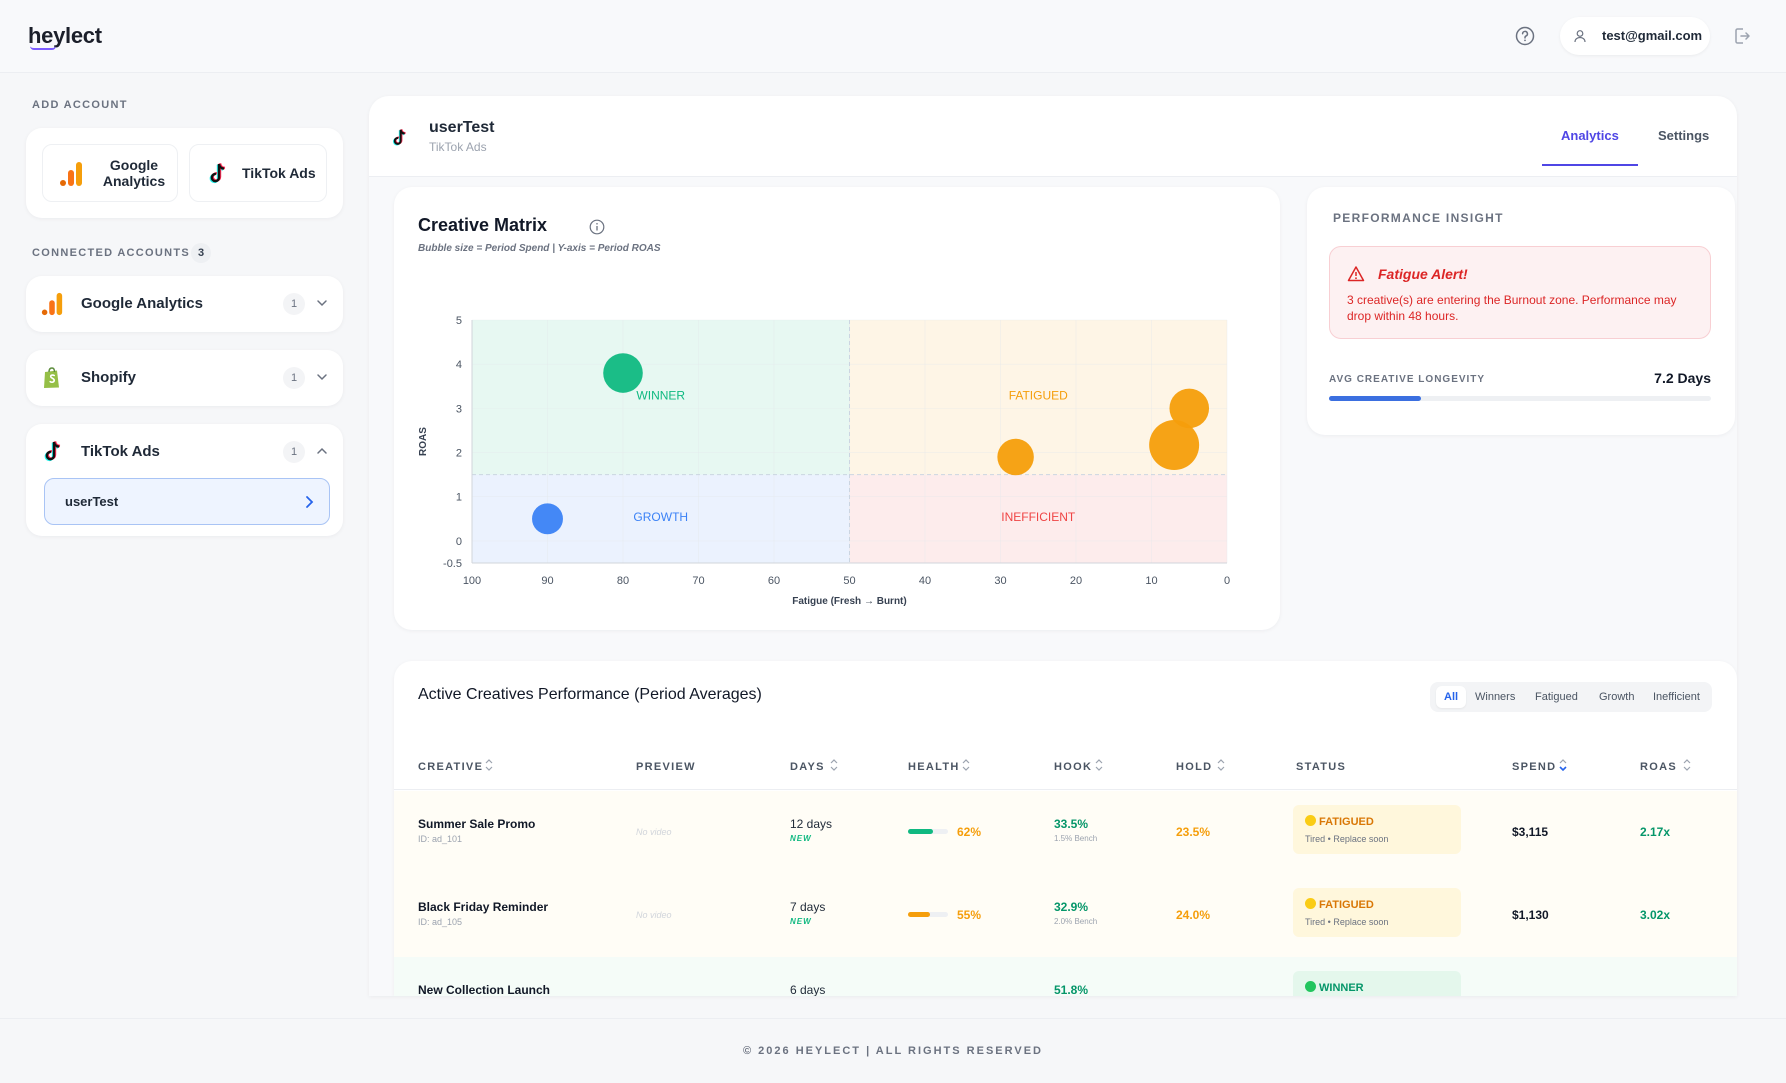 Image resolution: width=1786 pixels, height=1083 pixels. Describe the element at coordinates (1556, 697) in the screenshot. I see `filter-fatigued: Fatigued` at that location.